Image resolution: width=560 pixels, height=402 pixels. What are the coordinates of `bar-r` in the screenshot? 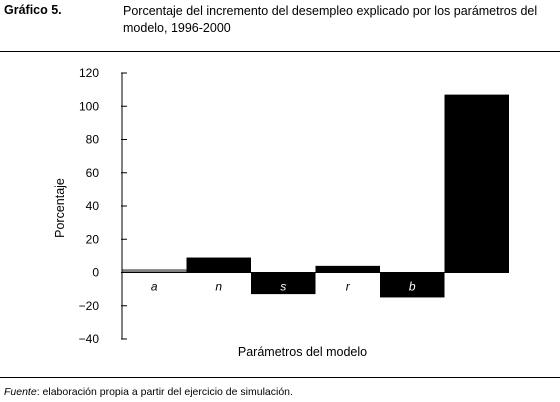 It's located at (347, 269).